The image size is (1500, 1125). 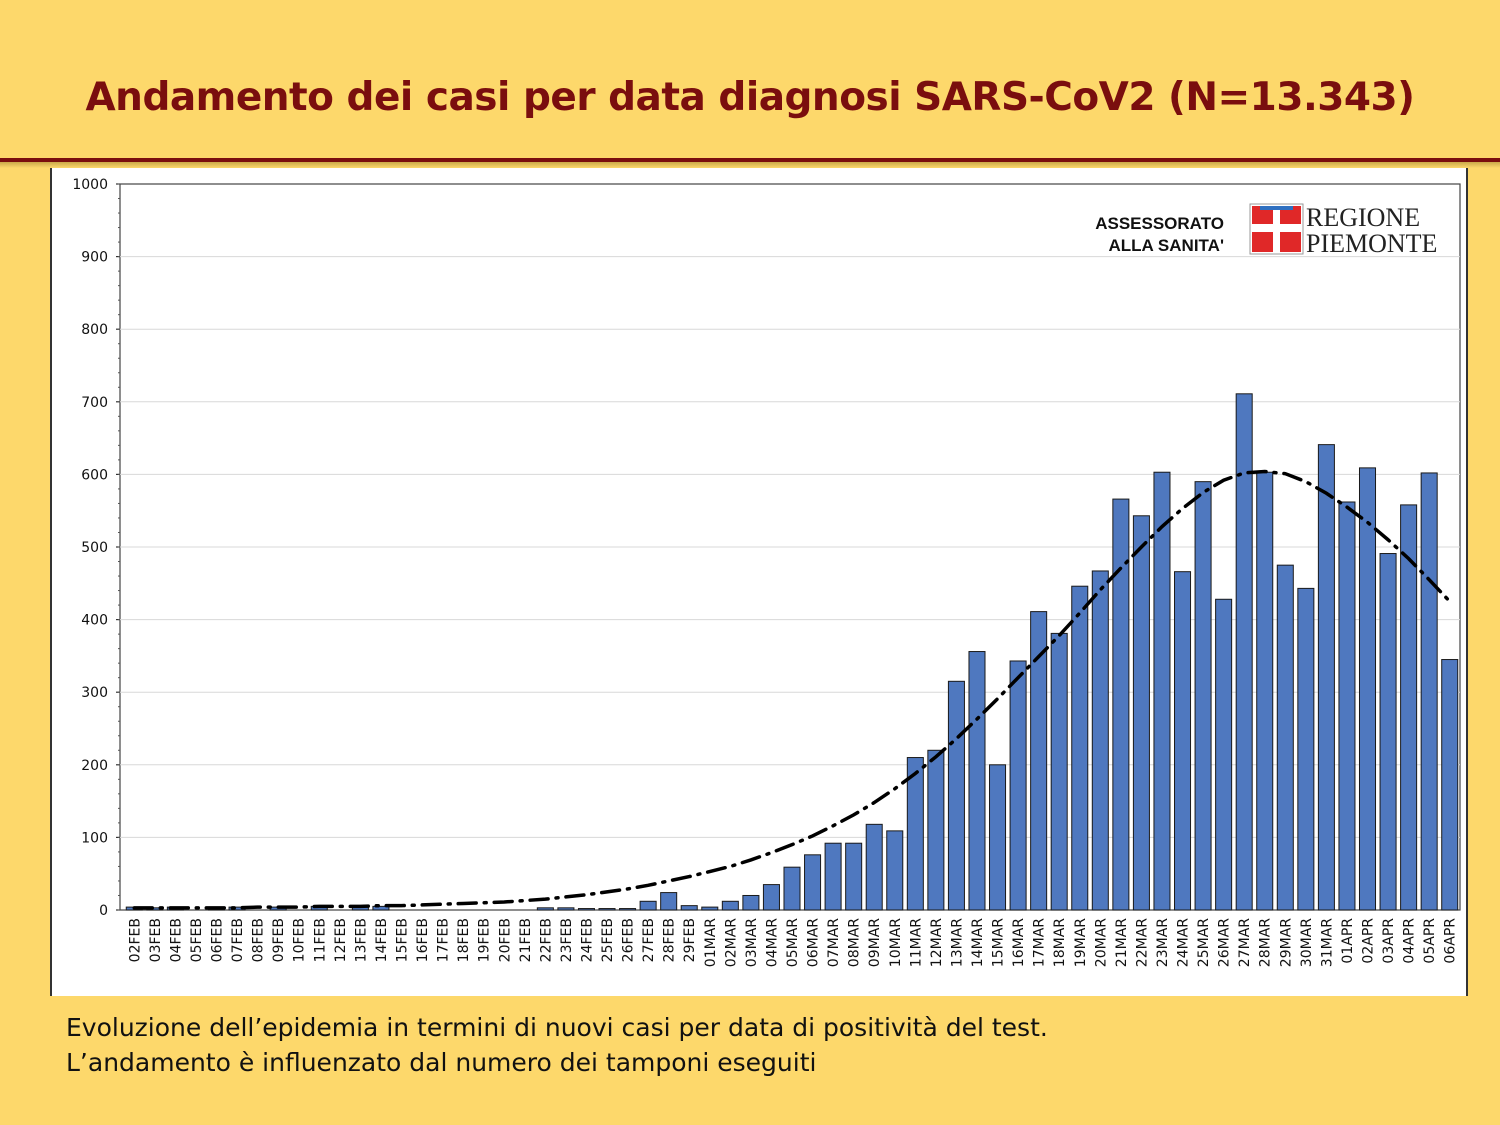 I want to click on x-tick-label: 11FEB, so click(x=320, y=940).